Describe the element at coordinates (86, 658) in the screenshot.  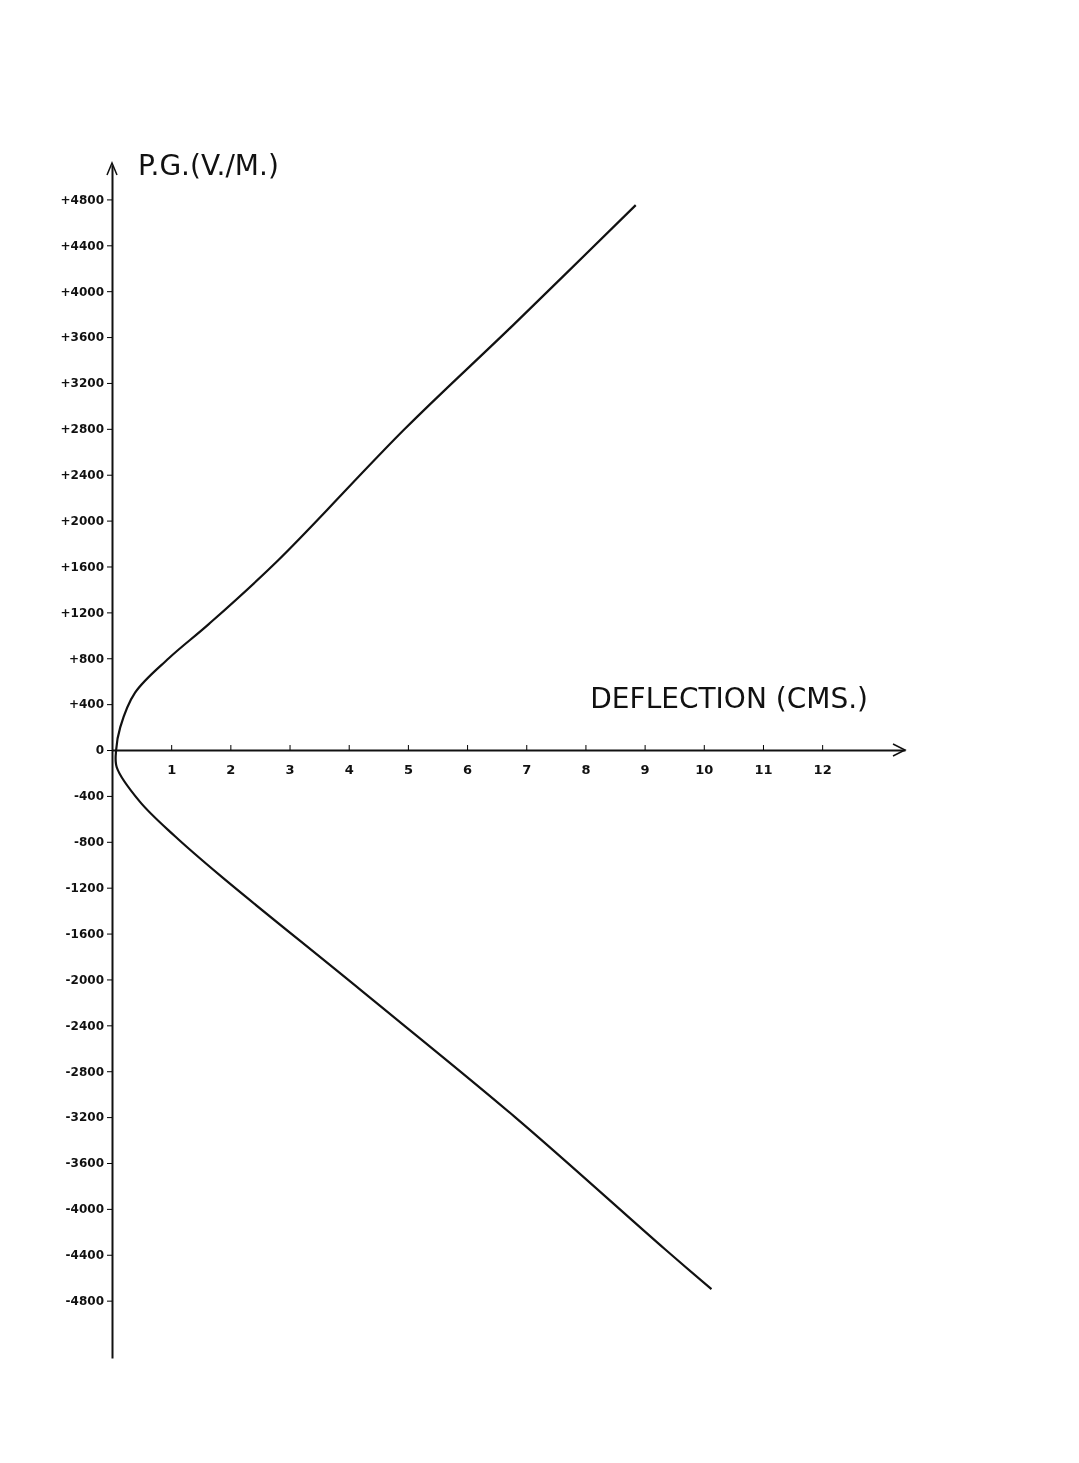
I see `y-tick-label: +800` at that location.